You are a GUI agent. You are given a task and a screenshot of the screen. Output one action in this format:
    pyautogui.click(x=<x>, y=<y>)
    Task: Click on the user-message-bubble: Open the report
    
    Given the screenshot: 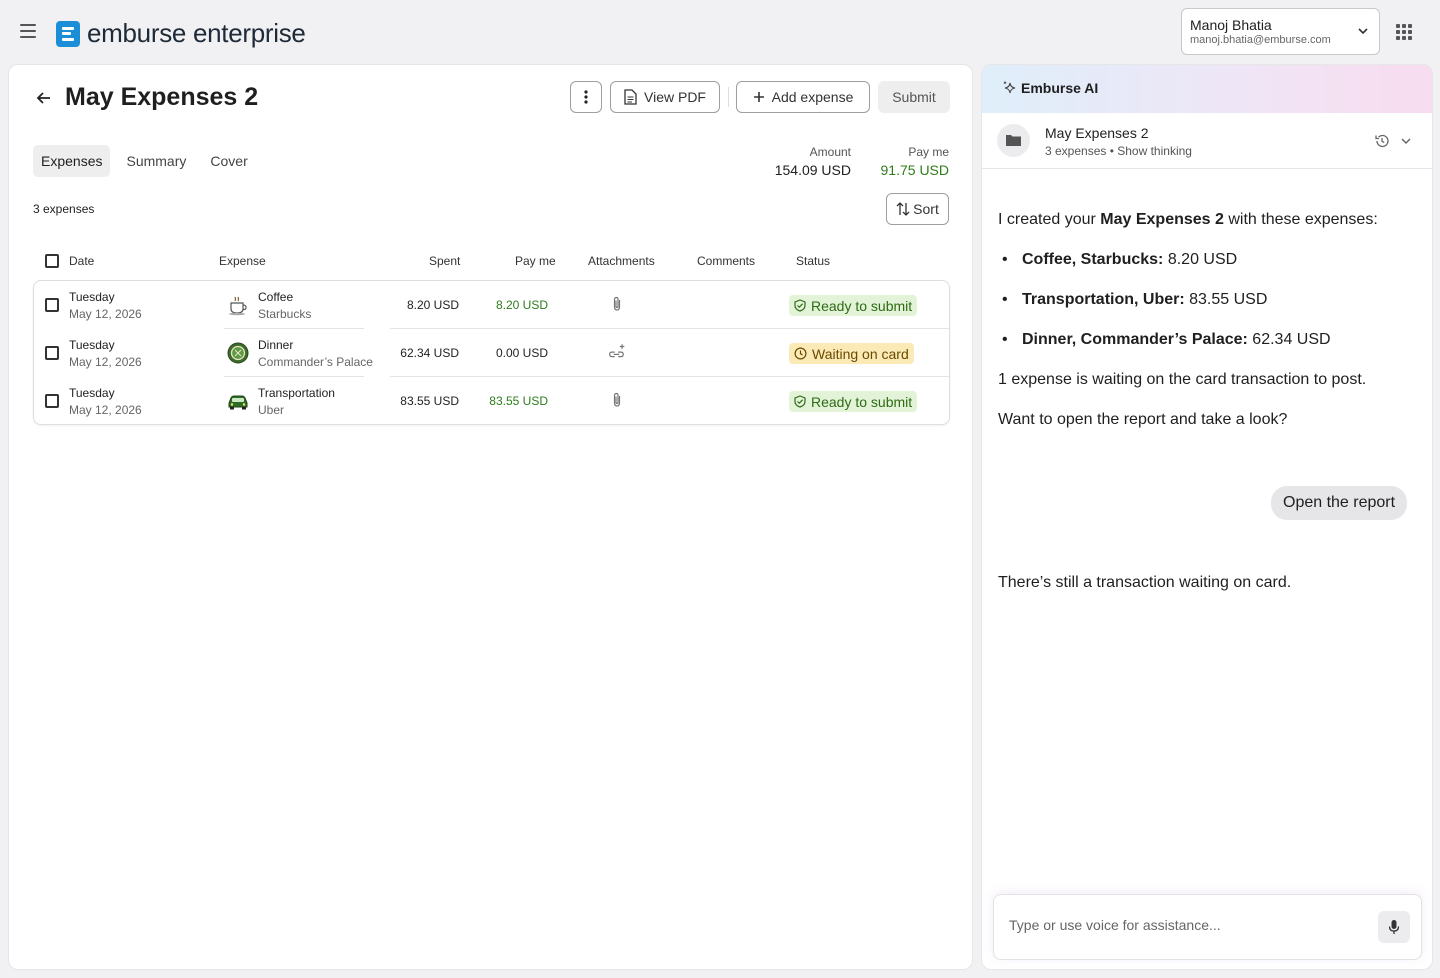 What is the action you would take?
    pyautogui.click(x=1339, y=503)
    